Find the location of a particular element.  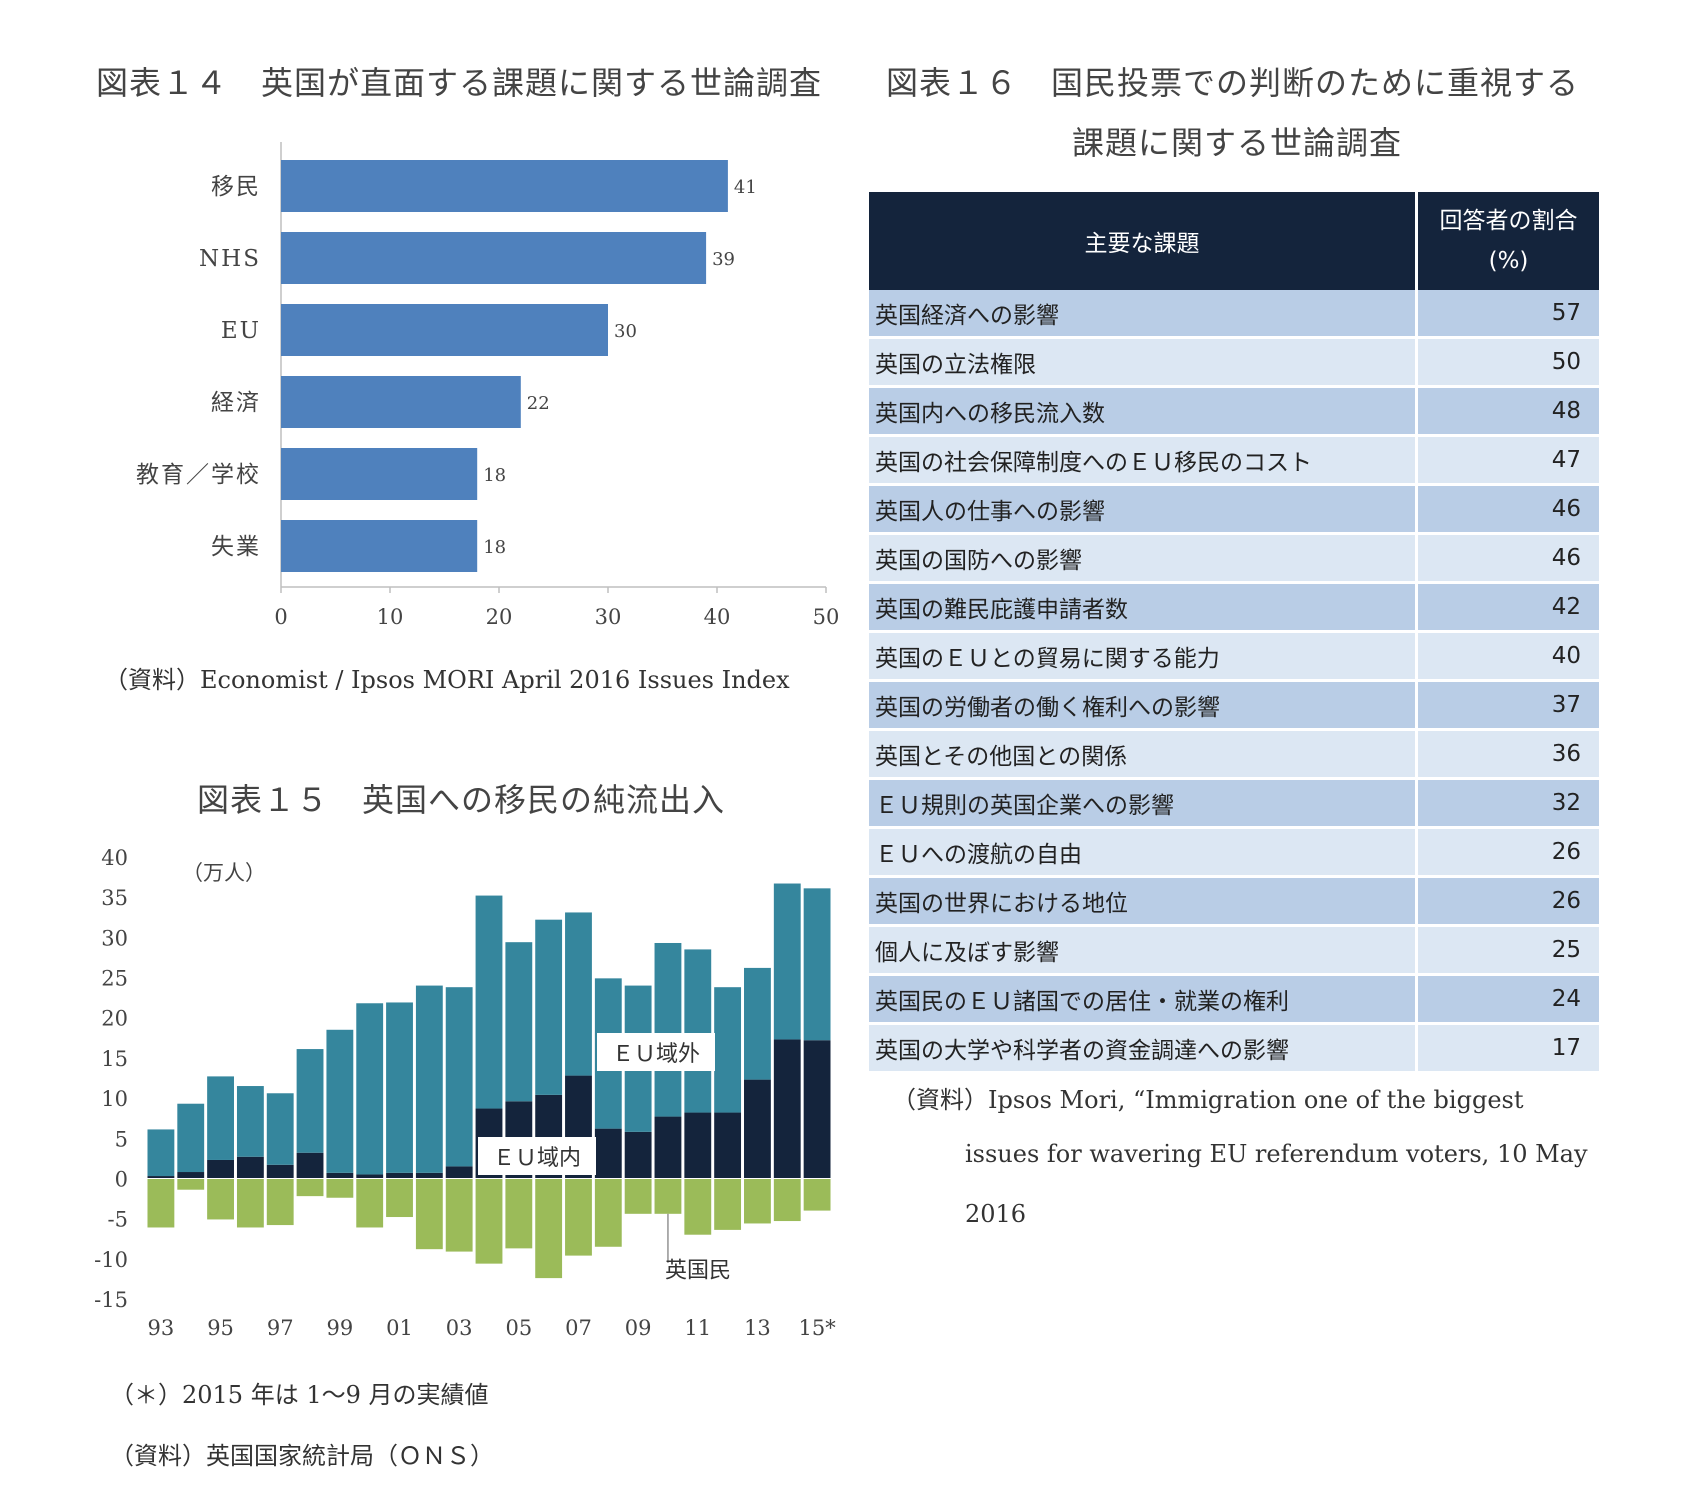

table-cell-issue: ＥＵ規則の英国企業への影響 is located at coordinates (1143, 803).